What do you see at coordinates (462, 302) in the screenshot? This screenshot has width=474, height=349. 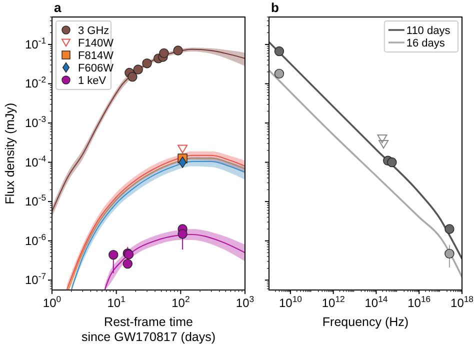 I see `x-tick-label: 10$^{18}$` at bounding box center [462, 302].